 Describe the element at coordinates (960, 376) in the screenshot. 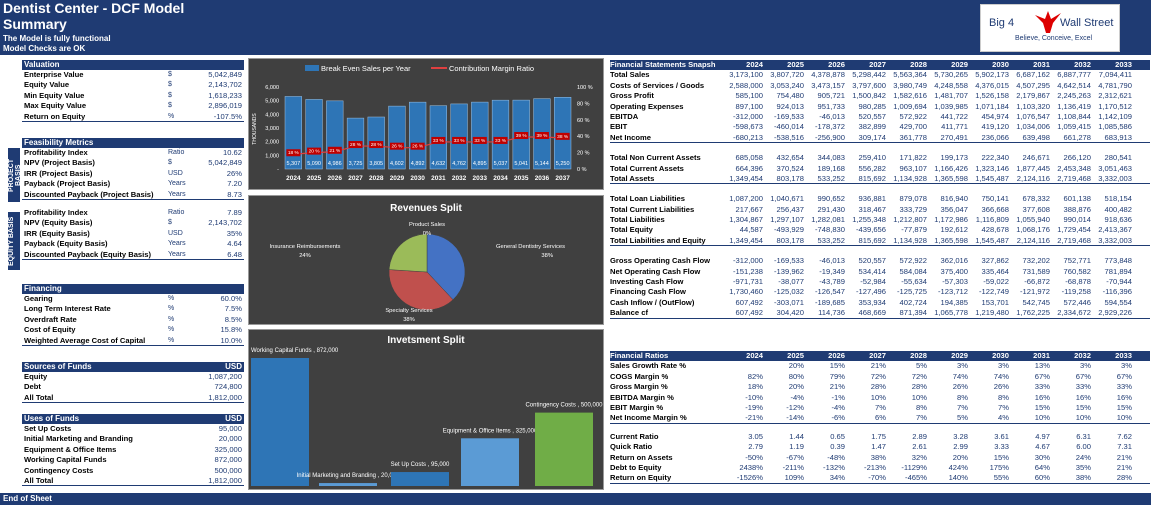

I see `ratios-cell: 74%` at that location.